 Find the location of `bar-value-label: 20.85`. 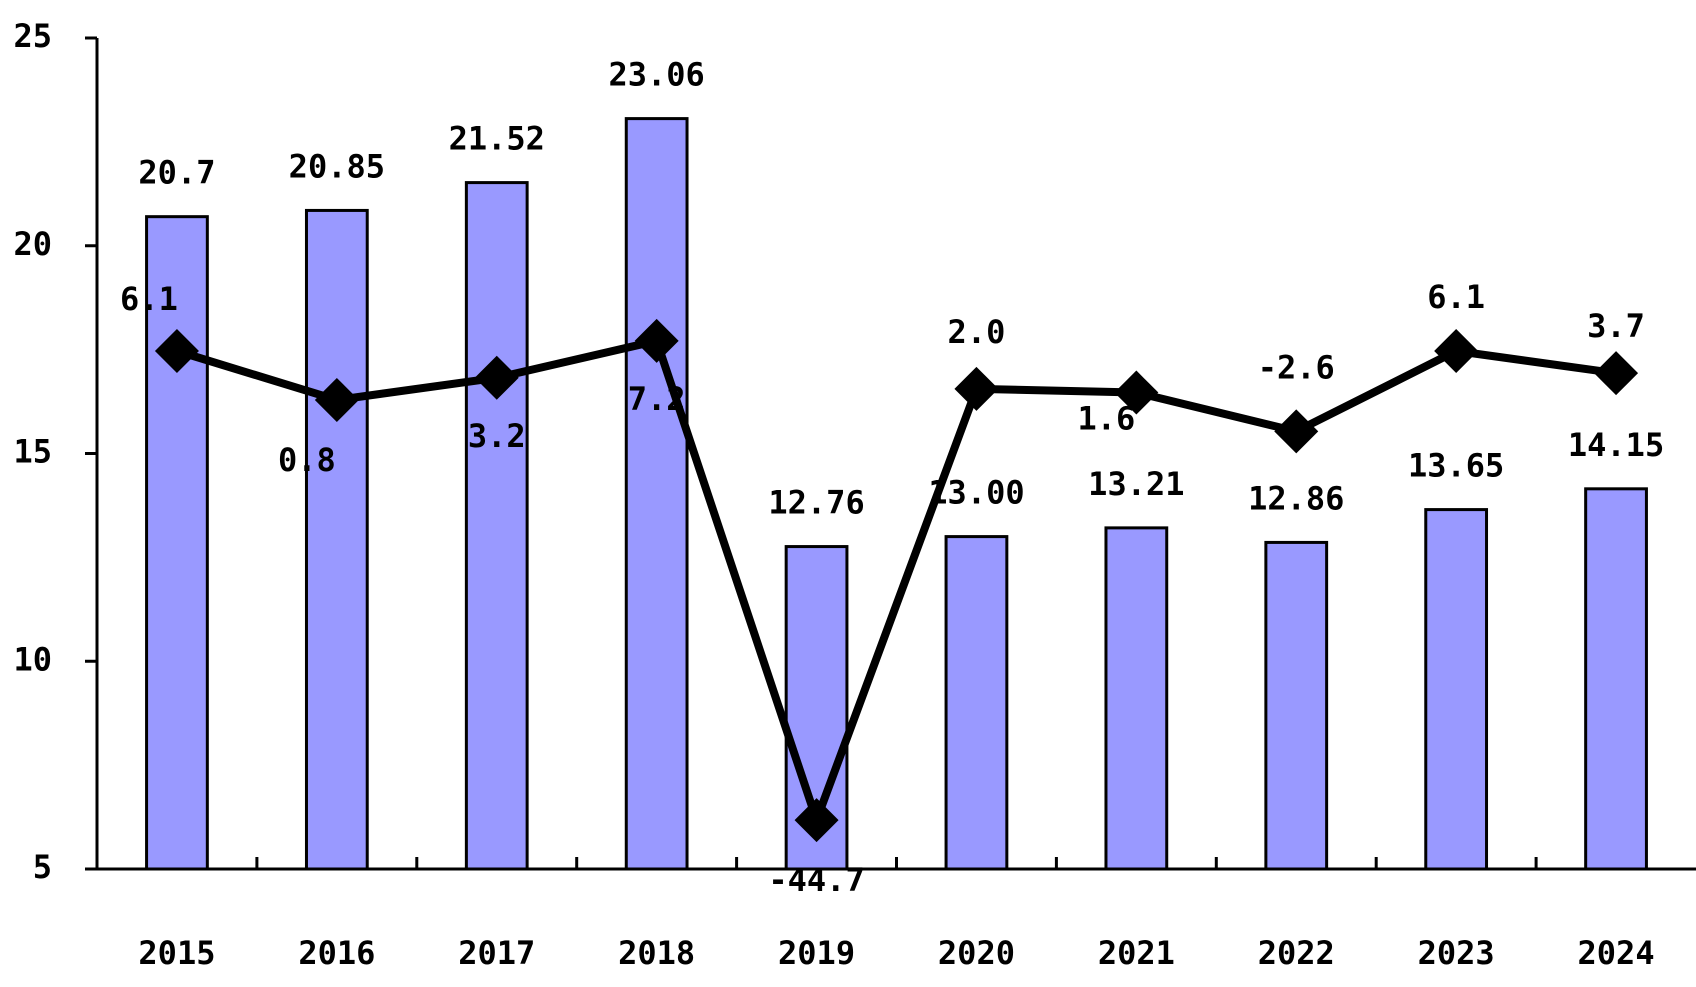

bar-value-label: 20.85 is located at coordinates (337, 166).